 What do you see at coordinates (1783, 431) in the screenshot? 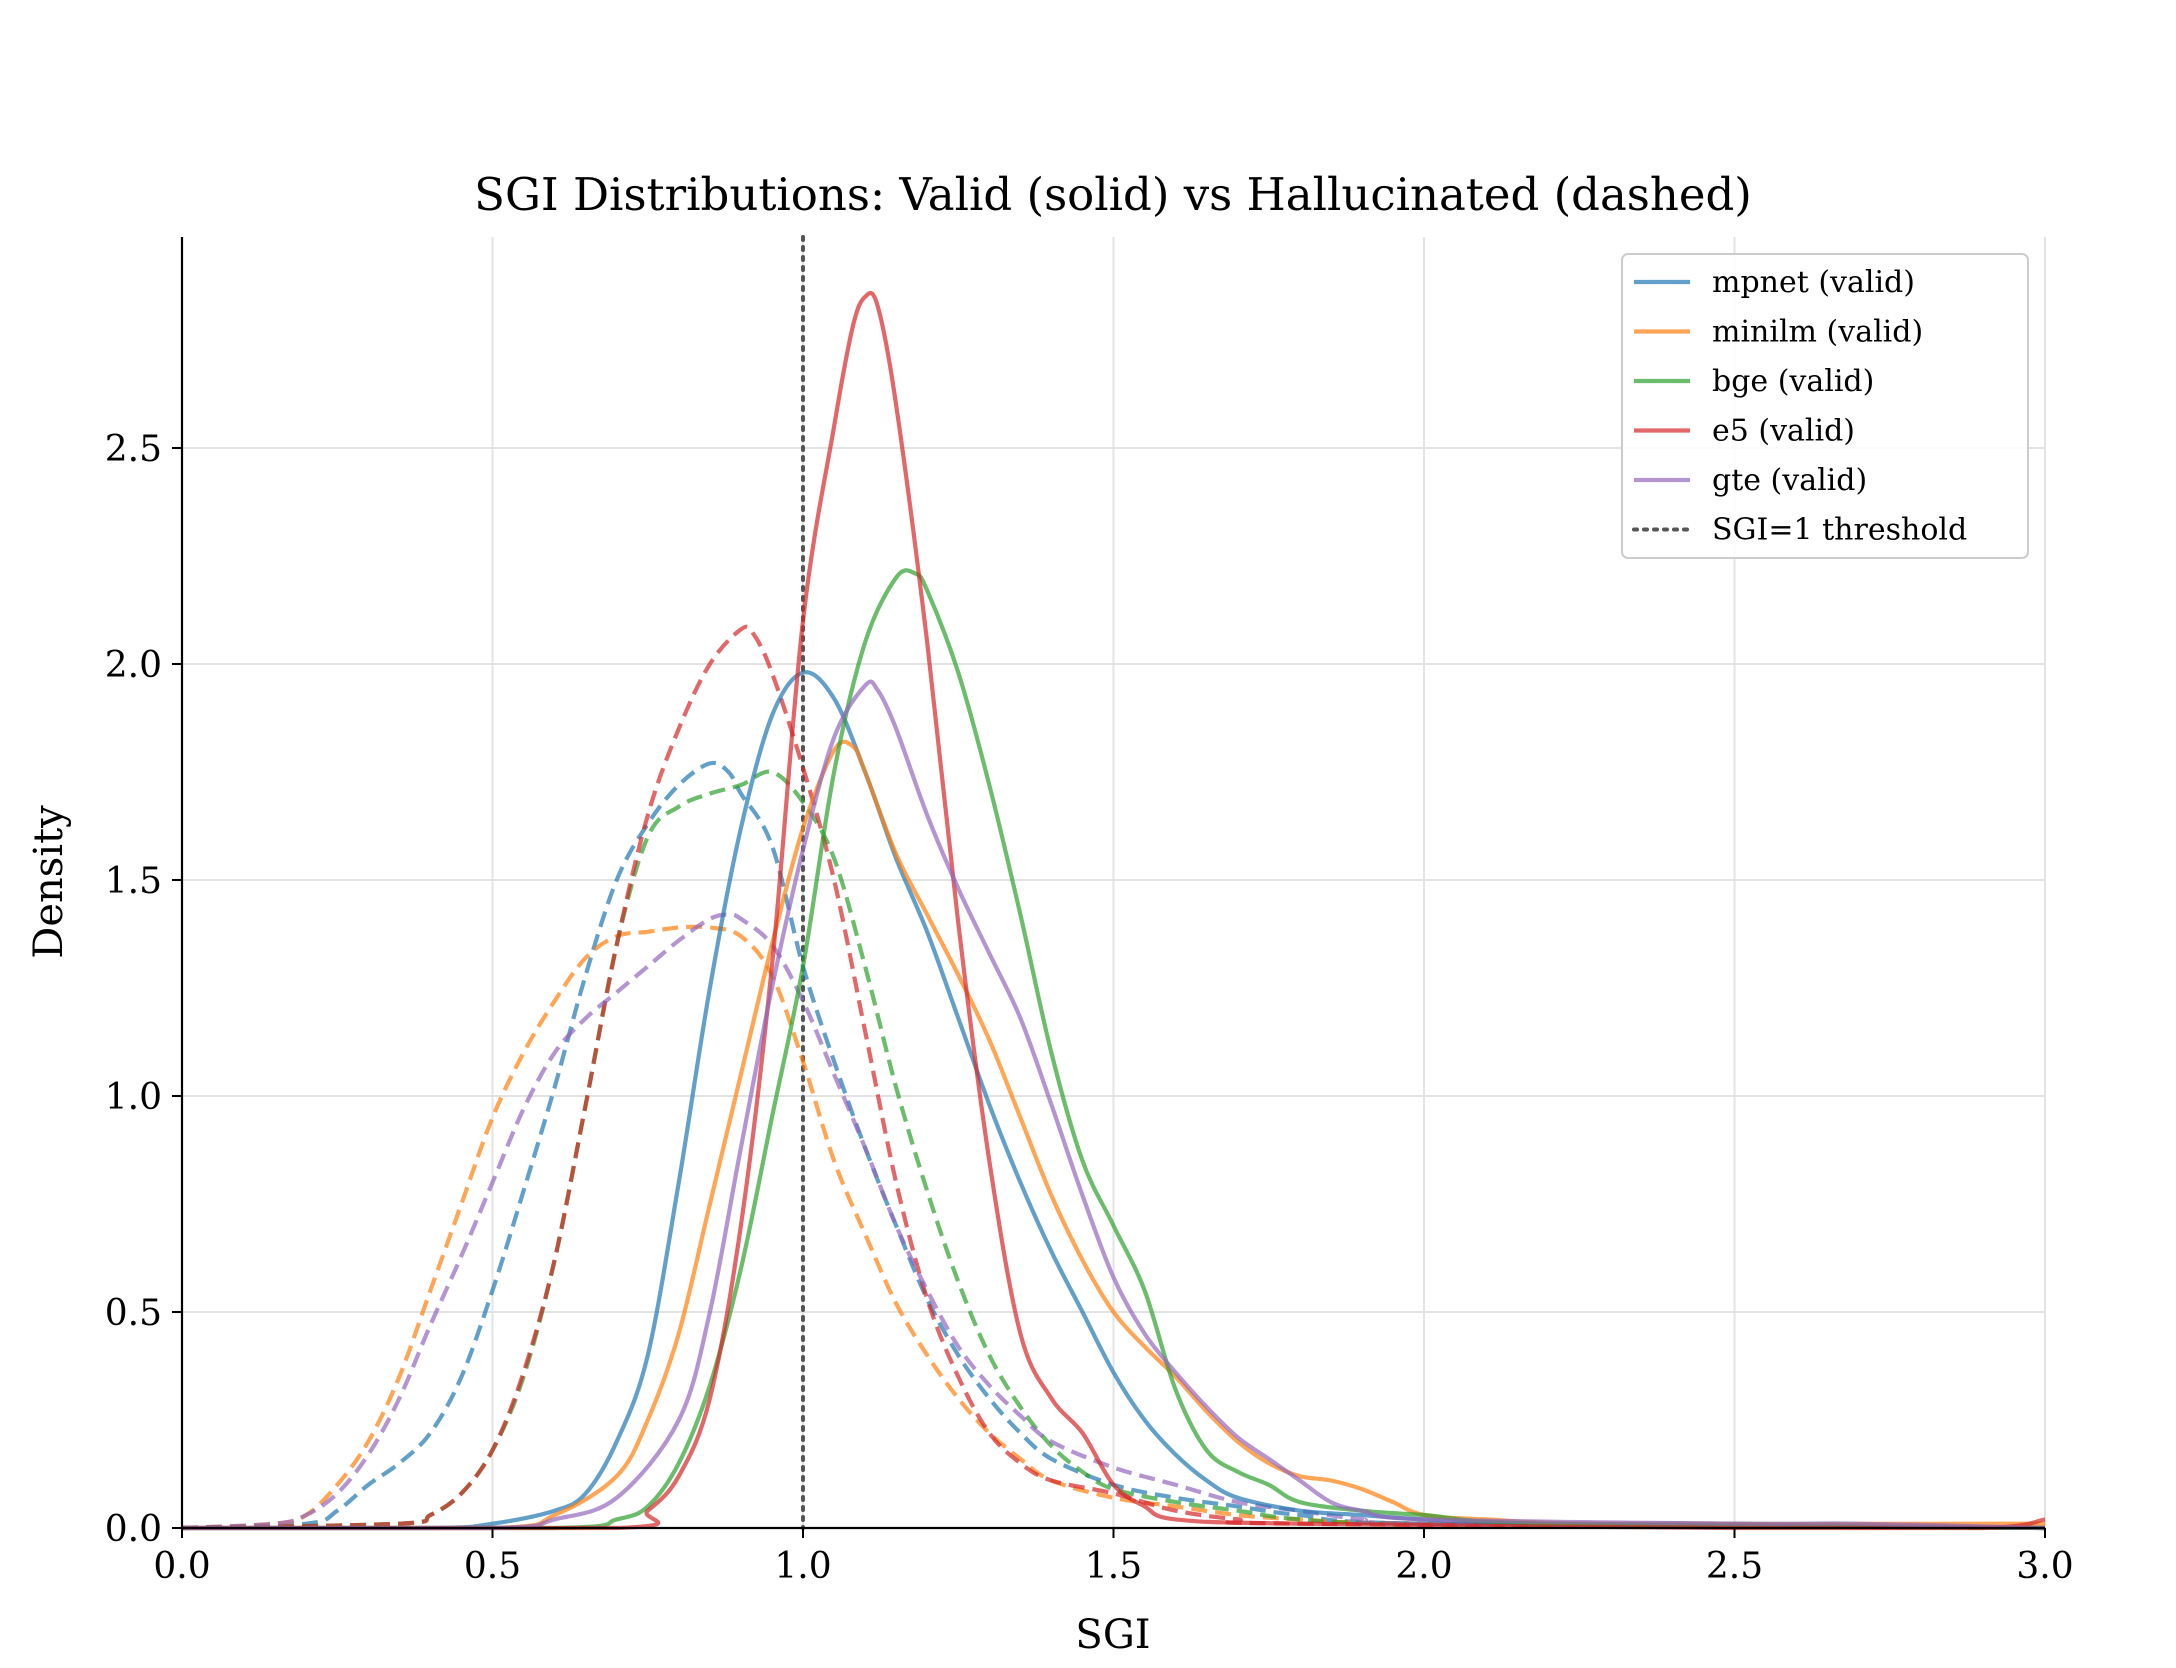
I see `legend-label: e5 (valid)` at bounding box center [1783, 431].